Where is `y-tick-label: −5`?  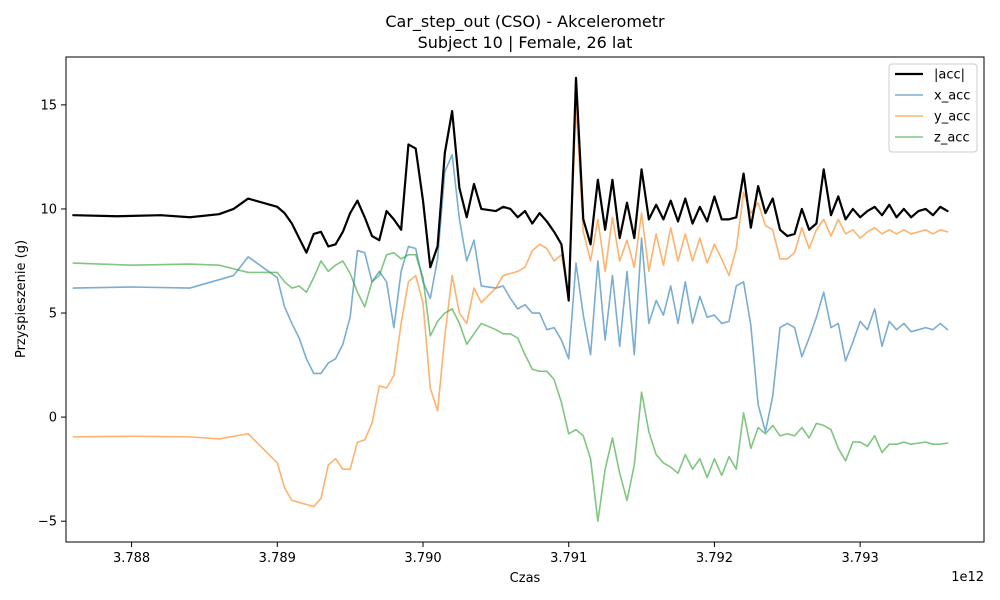
y-tick-label: −5 is located at coordinates (47, 522).